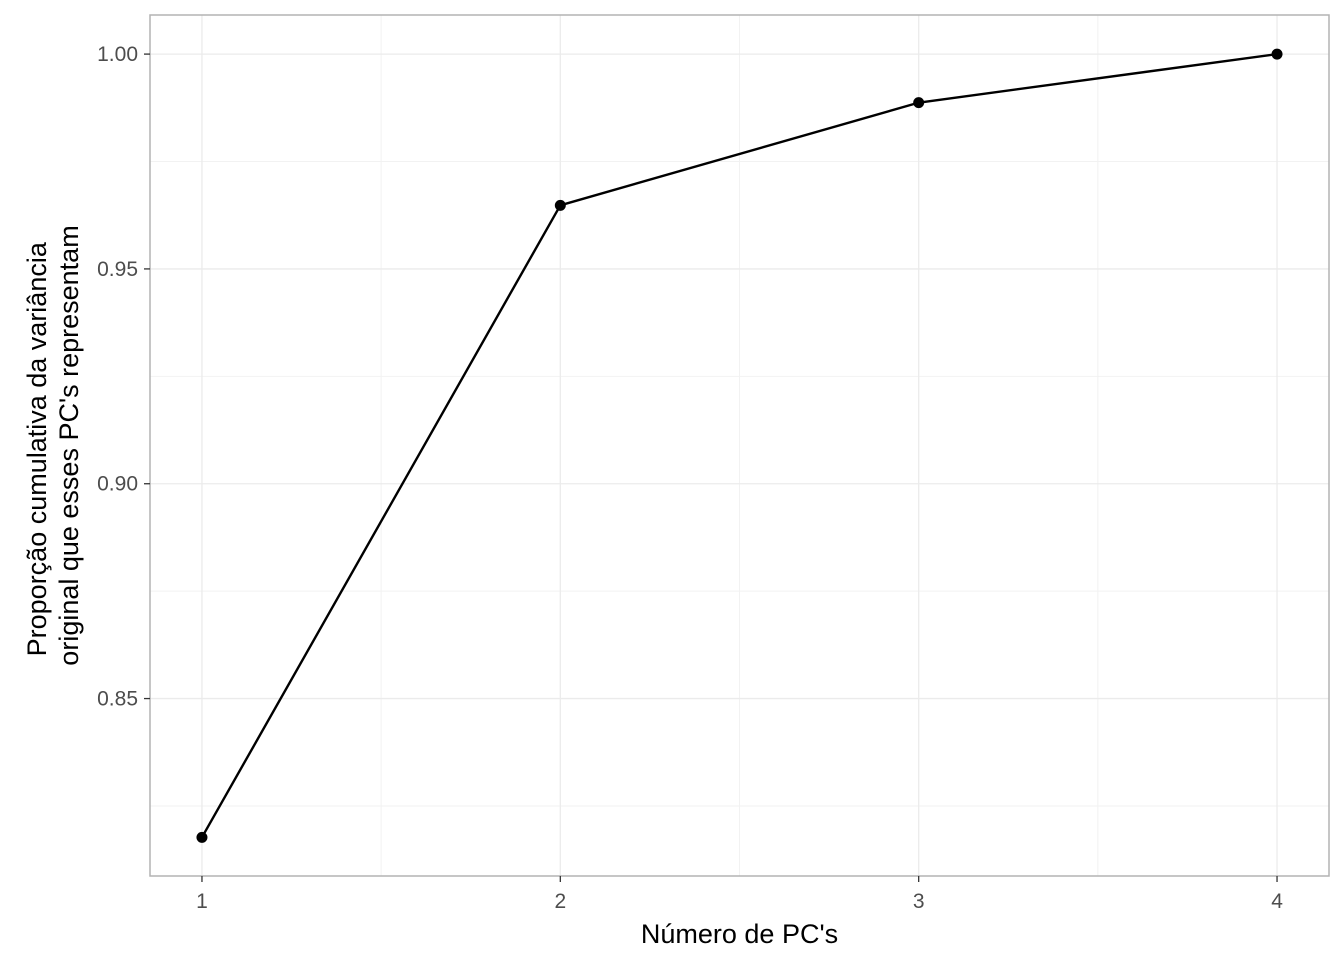  I want to click on x-axis-title: Número de PC's, so click(739, 934).